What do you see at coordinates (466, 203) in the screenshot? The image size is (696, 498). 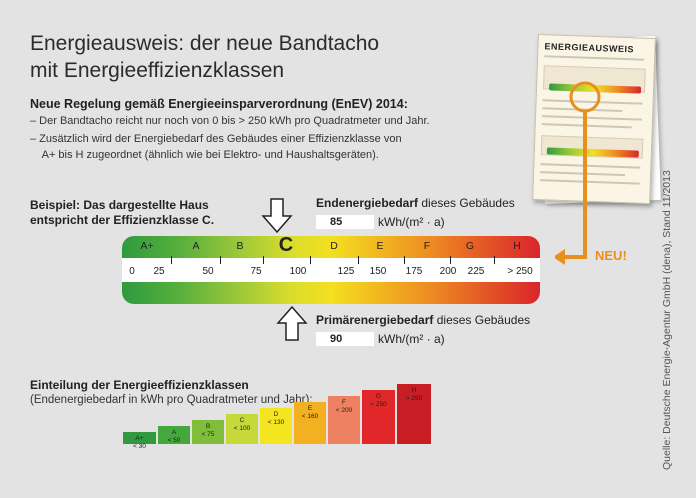 I see `endenergie-label-rest: dieses Gebäudes` at bounding box center [466, 203].